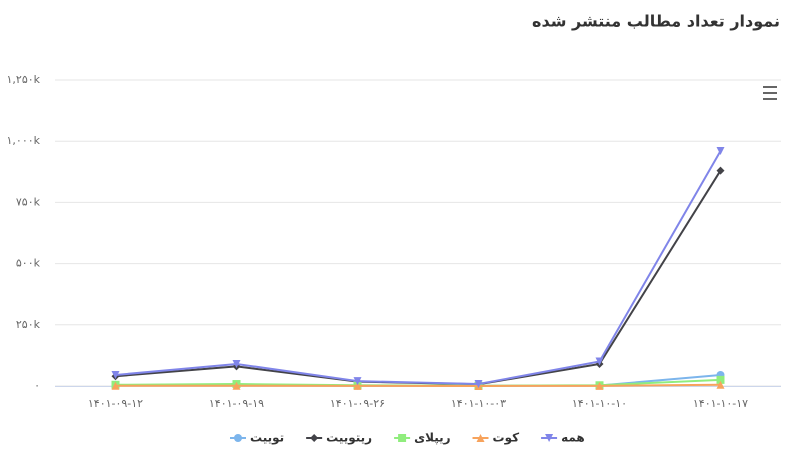 This screenshot has width=790, height=466. What do you see at coordinates (28, 324) in the screenshot?
I see `y-tick-label: ۲۵۰k` at bounding box center [28, 324].